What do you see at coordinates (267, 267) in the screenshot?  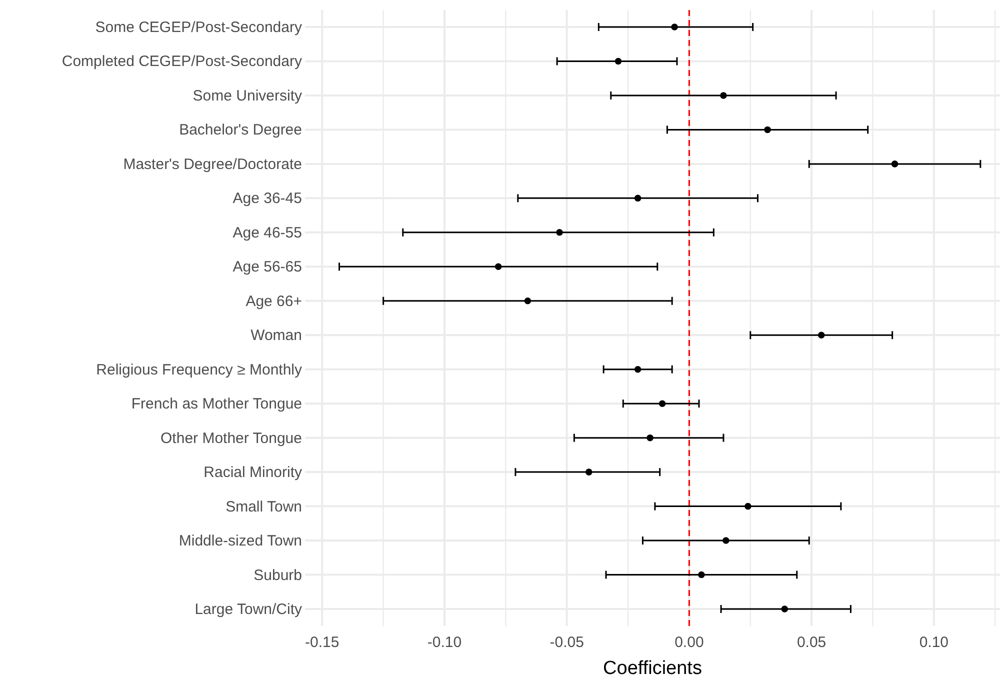 I see `y-tick-label: Age 56-65` at bounding box center [267, 267].